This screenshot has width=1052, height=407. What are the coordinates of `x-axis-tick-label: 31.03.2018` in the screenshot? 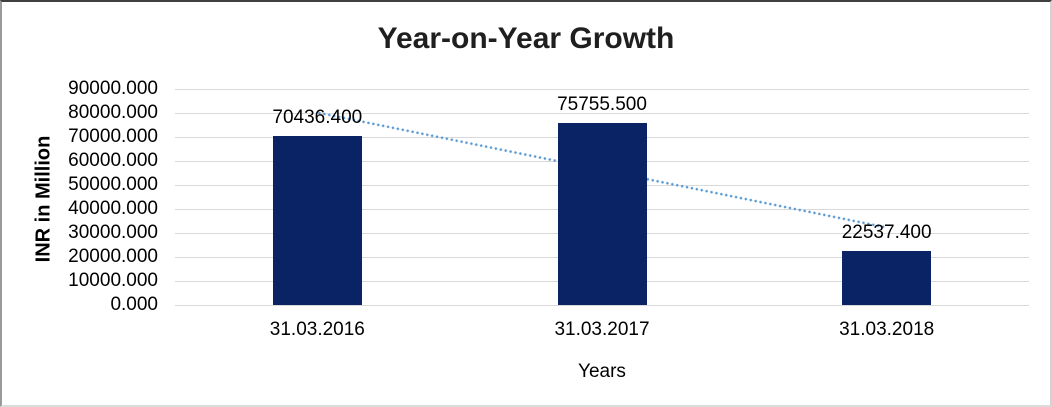 It's located at (887, 329).